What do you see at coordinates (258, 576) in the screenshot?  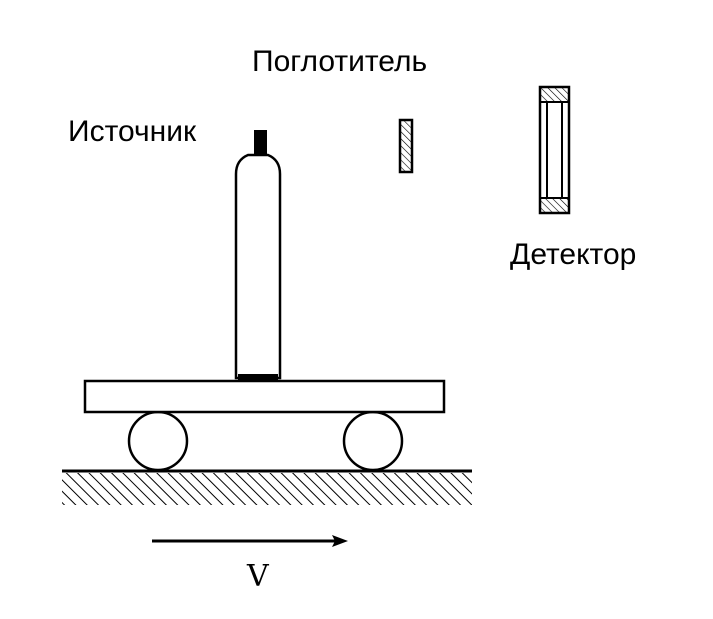 I see `velocity-label: V` at bounding box center [258, 576].